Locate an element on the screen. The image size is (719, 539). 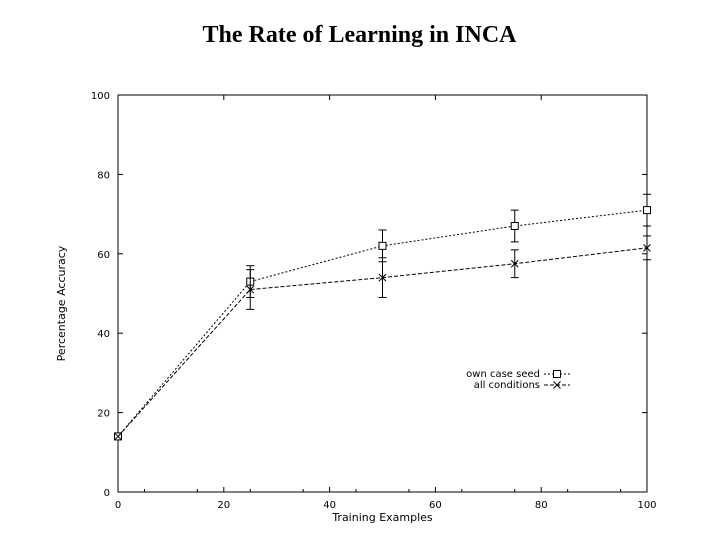
y-tick-label: 100 is located at coordinates (100, 96).